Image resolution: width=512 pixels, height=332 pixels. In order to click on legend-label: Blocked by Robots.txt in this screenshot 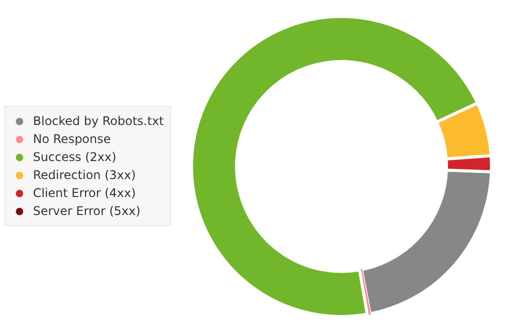, I will do `click(98, 121)`.